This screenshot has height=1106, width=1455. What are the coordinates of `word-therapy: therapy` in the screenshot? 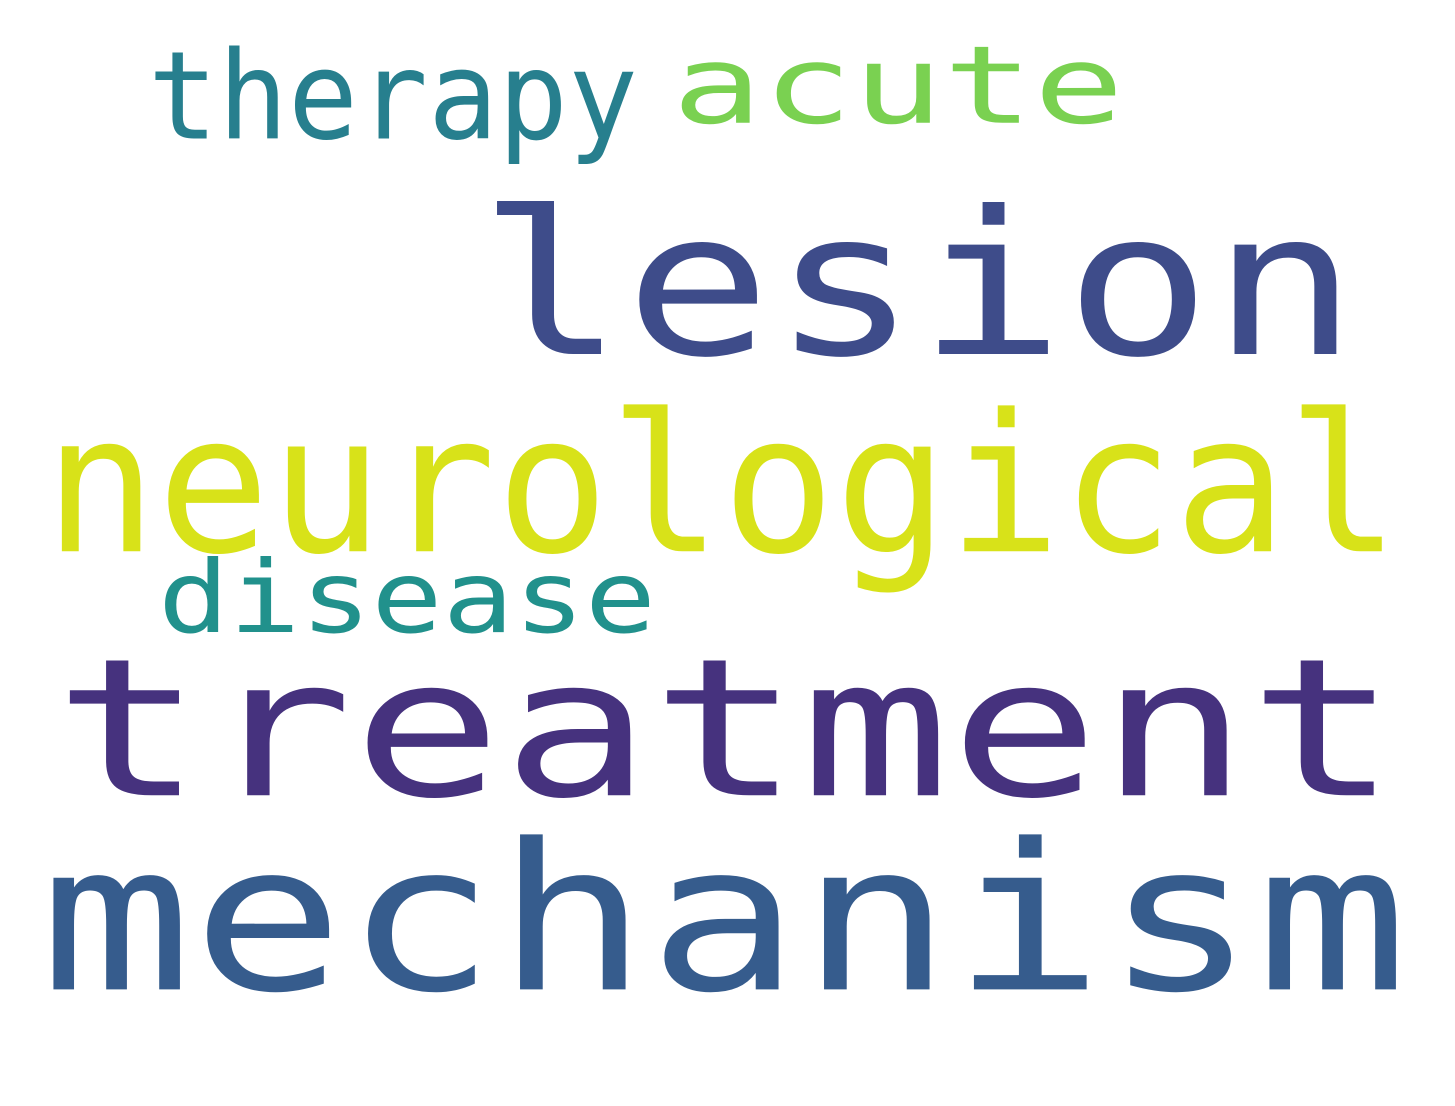 It's located at (393, 96).